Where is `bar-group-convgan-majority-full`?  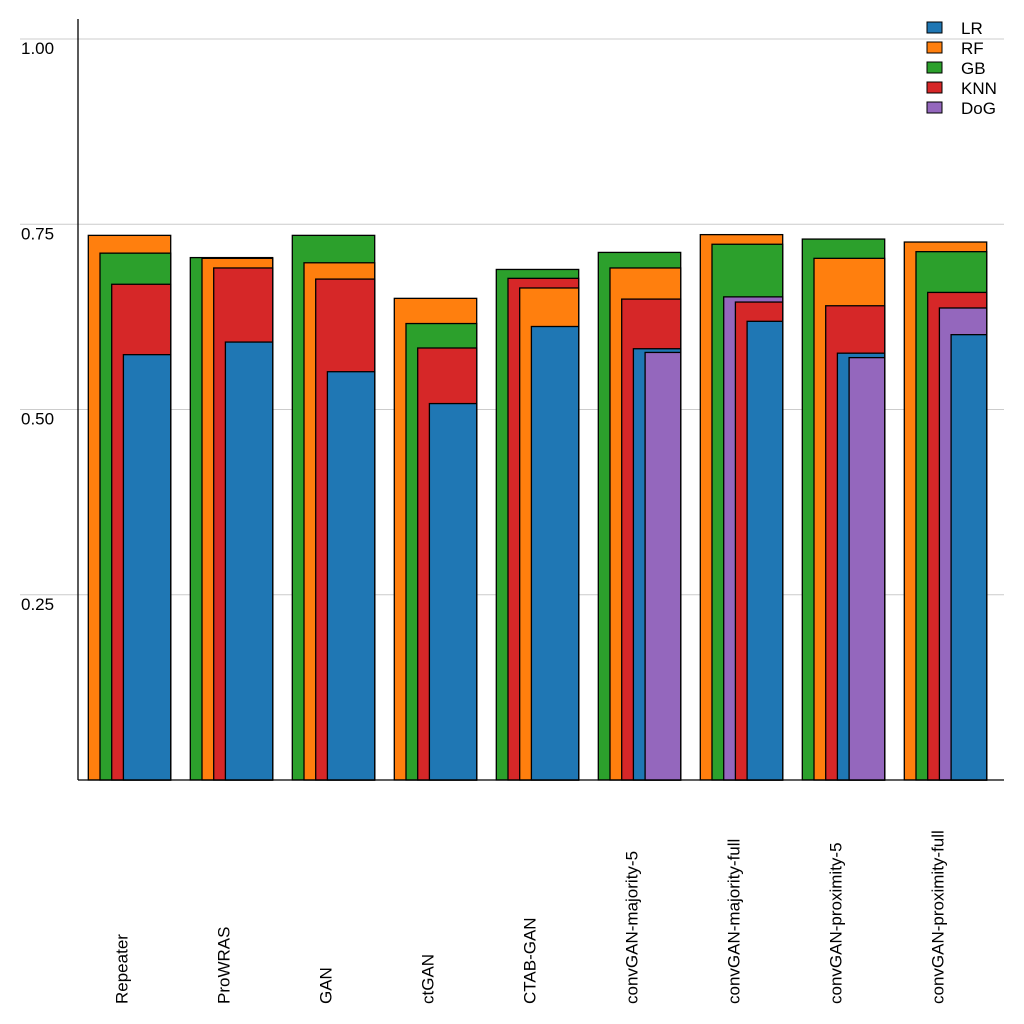 bar-group-convgan-majority-full is located at coordinates (741, 507).